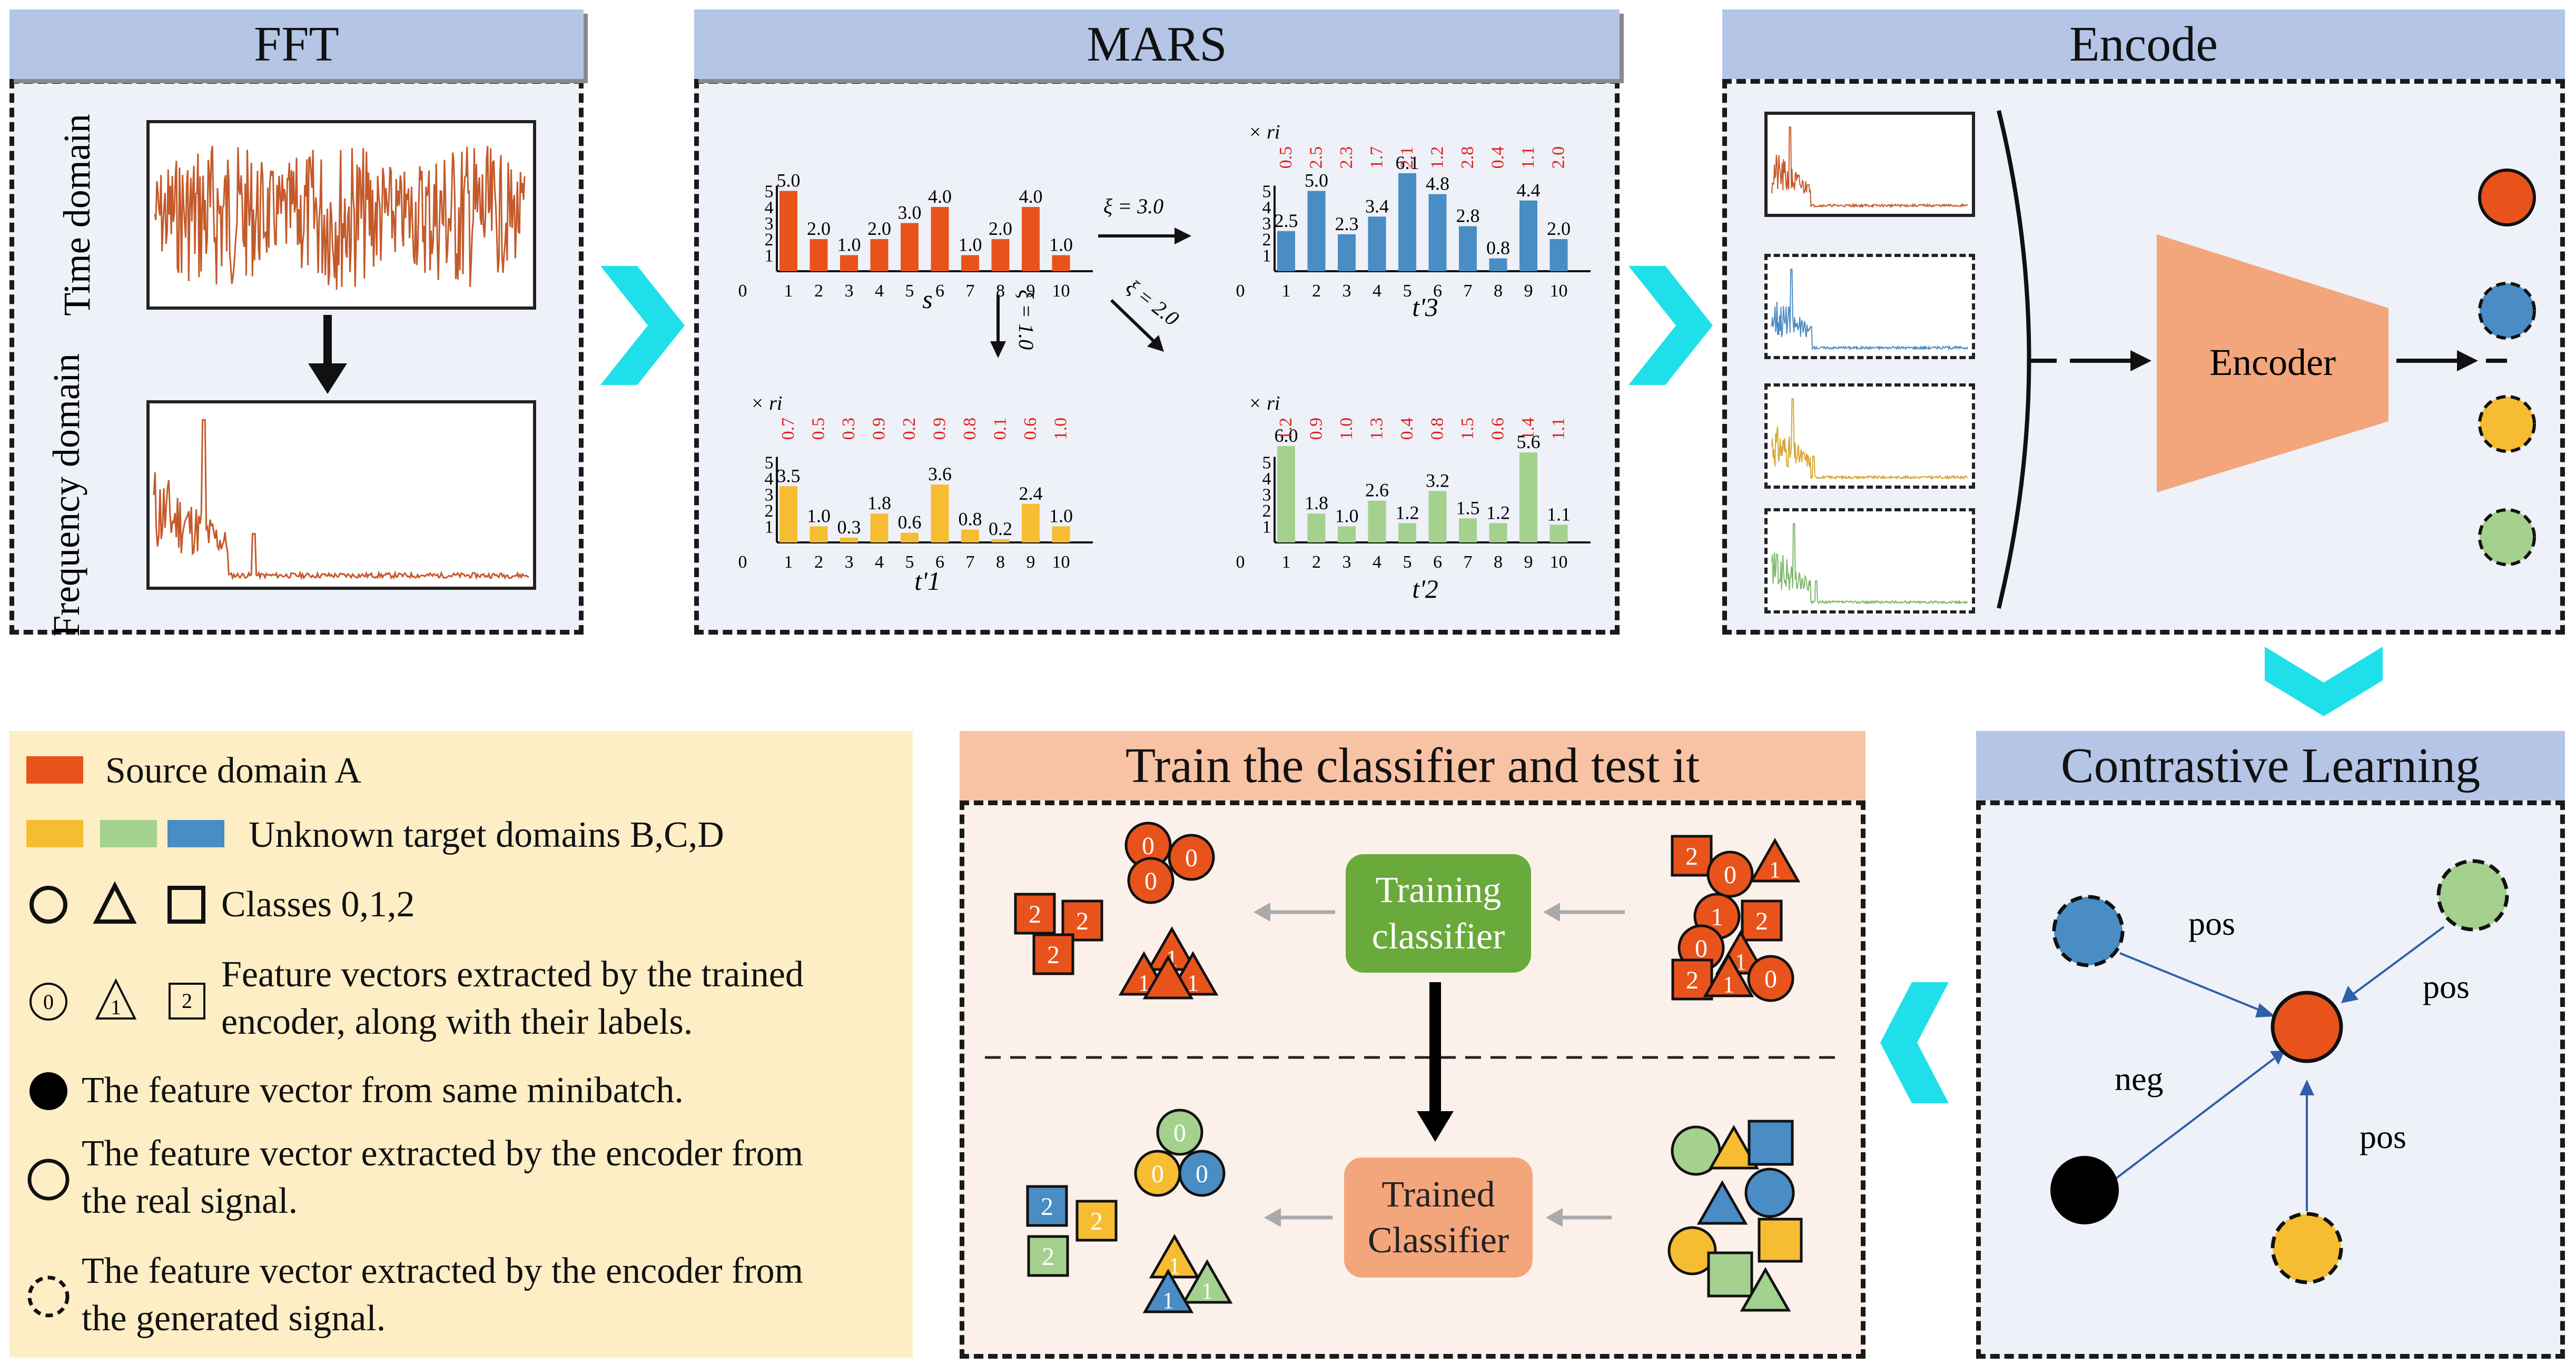 This screenshot has width=2576, height=1365. What do you see at coordinates (1869, 564) in the screenshot?
I see `spectrum-green-line` at bounding box center [1869, 564].